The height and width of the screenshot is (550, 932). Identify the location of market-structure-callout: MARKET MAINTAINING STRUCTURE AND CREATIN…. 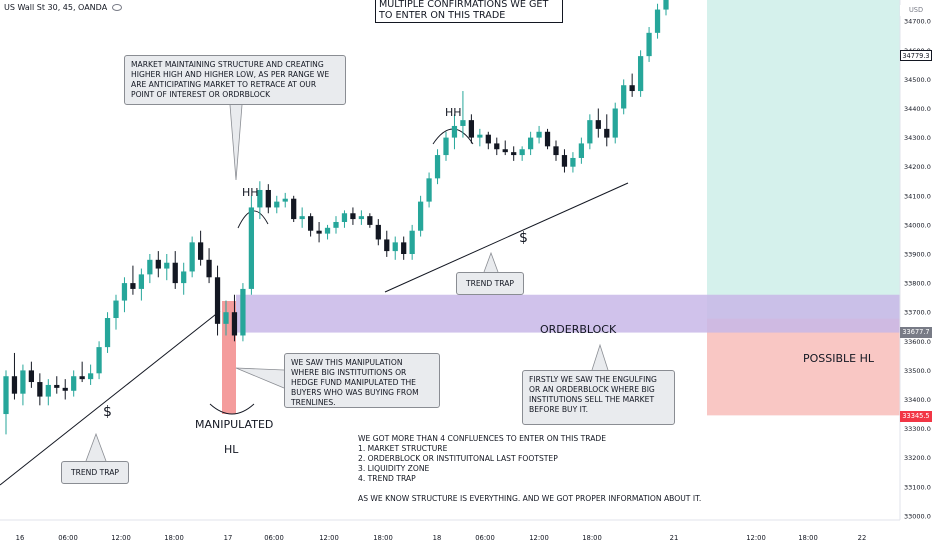
(235, 80).